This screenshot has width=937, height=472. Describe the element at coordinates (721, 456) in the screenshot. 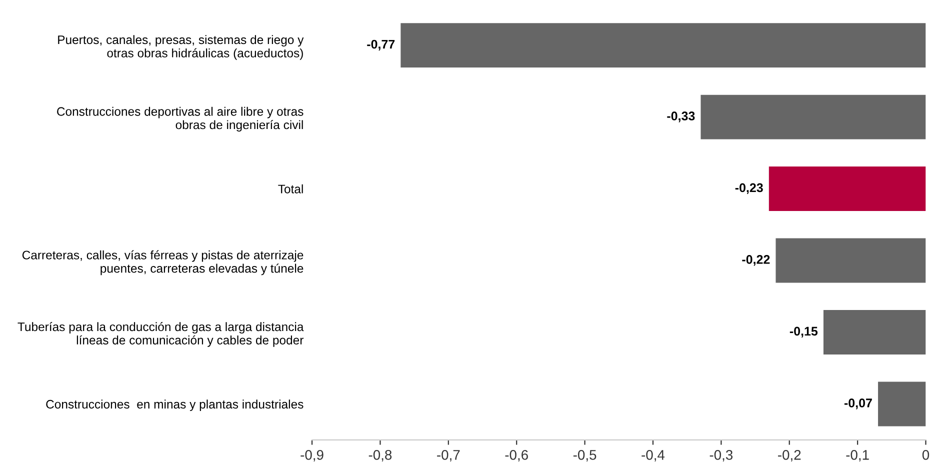

I see `x-tick-label: -0,3` at that location.